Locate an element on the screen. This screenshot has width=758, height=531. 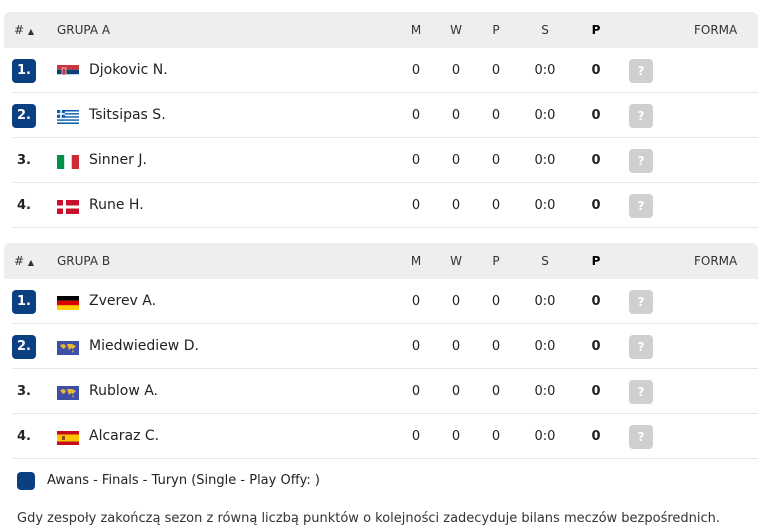
player-name-link: Rublow A. is located at coordinates (123, 391).